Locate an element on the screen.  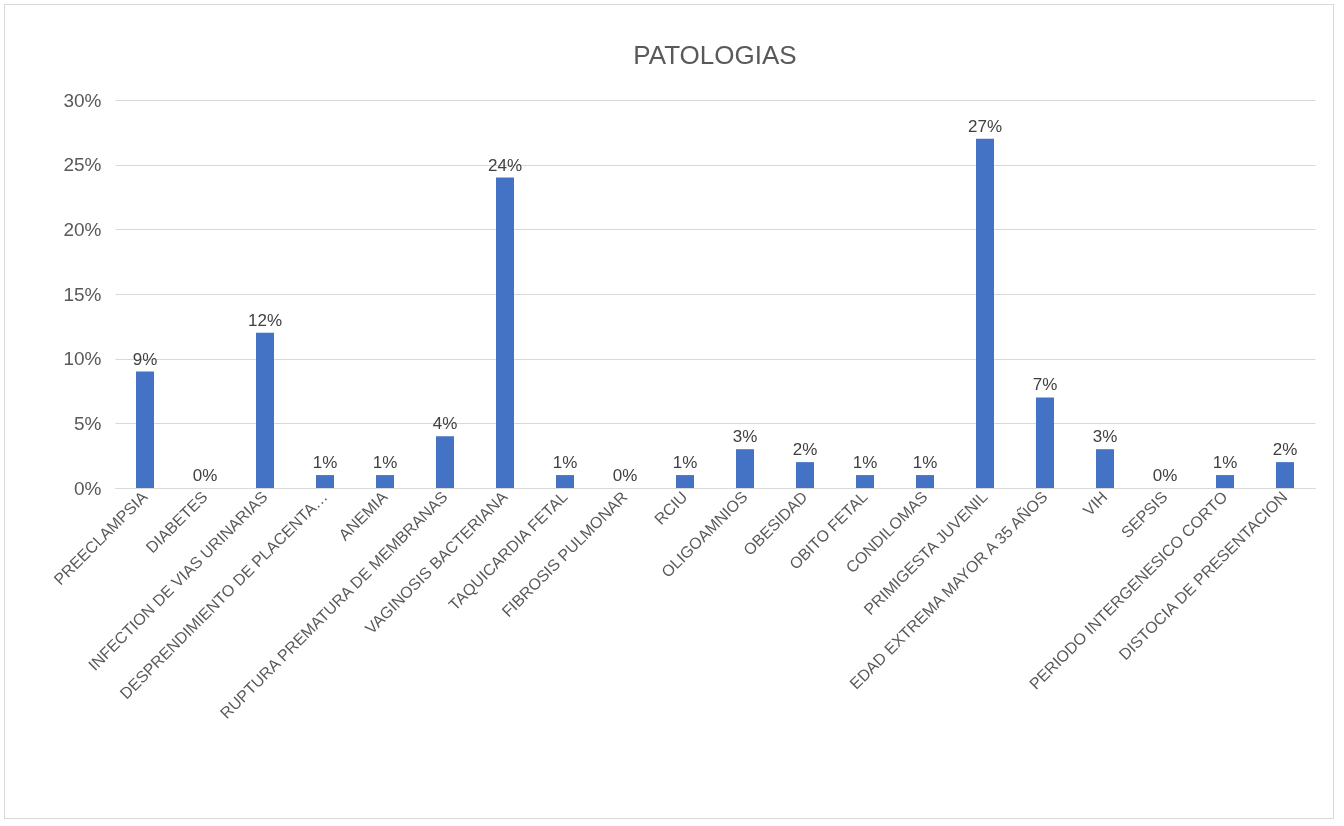
x-tick-label: VIH is located at coordinates (1095, 504).